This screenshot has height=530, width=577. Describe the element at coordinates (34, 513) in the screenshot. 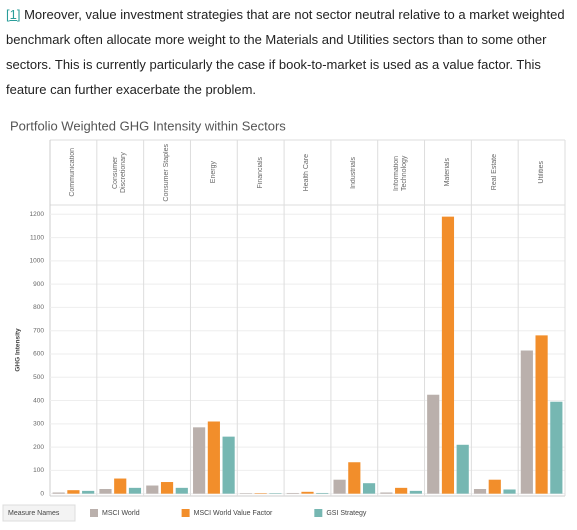

I see `legend-title: Measure Names` at that location.